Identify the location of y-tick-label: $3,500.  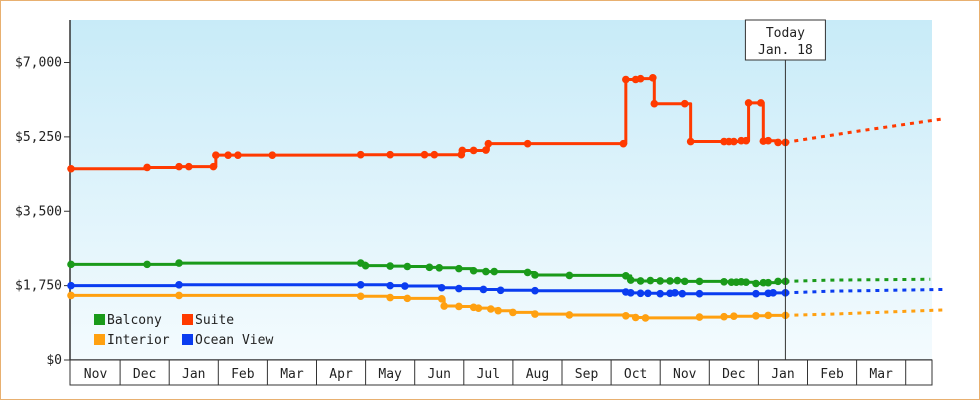
(38, 211).